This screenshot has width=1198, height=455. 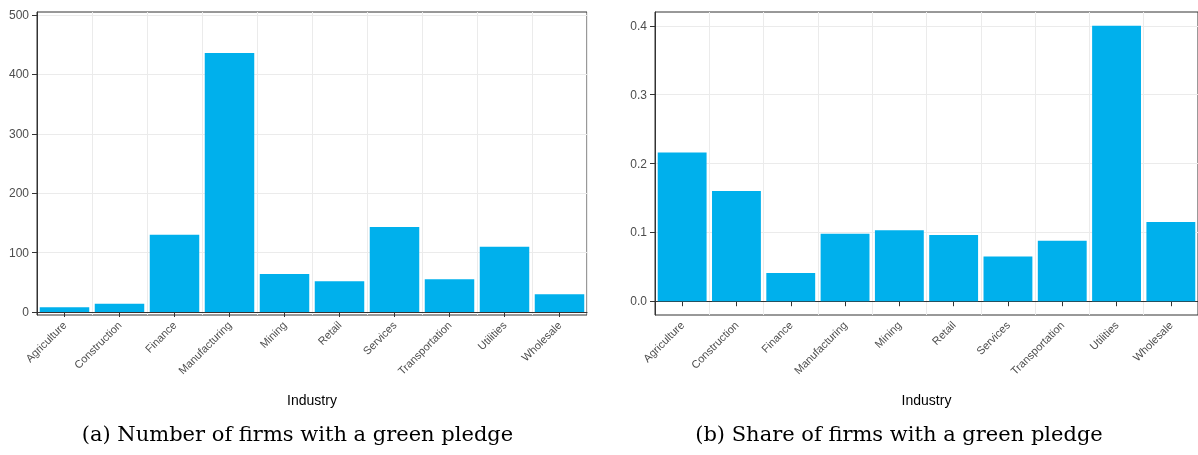 What do you see at coordinates (639, 163) in the screenshot?
I see `y-tick-label: 0.2` at bounding box center [639, 163].